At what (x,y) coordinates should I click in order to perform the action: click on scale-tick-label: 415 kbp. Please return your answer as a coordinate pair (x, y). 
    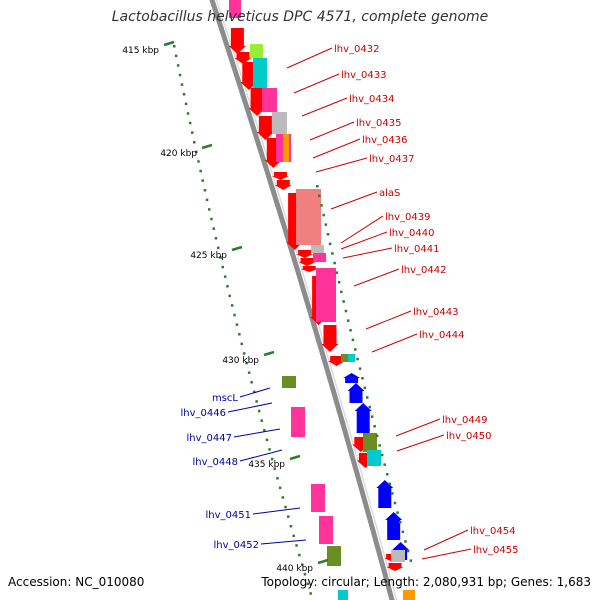
    Looking at the image, I should click on (140, 51).